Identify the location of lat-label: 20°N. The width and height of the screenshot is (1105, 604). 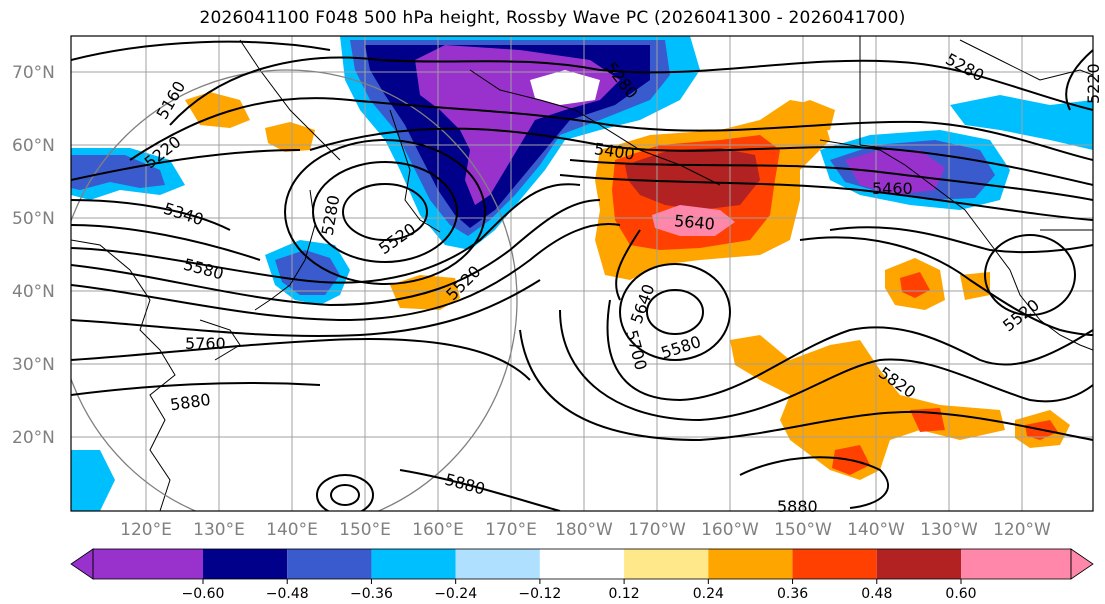
(33, 438).